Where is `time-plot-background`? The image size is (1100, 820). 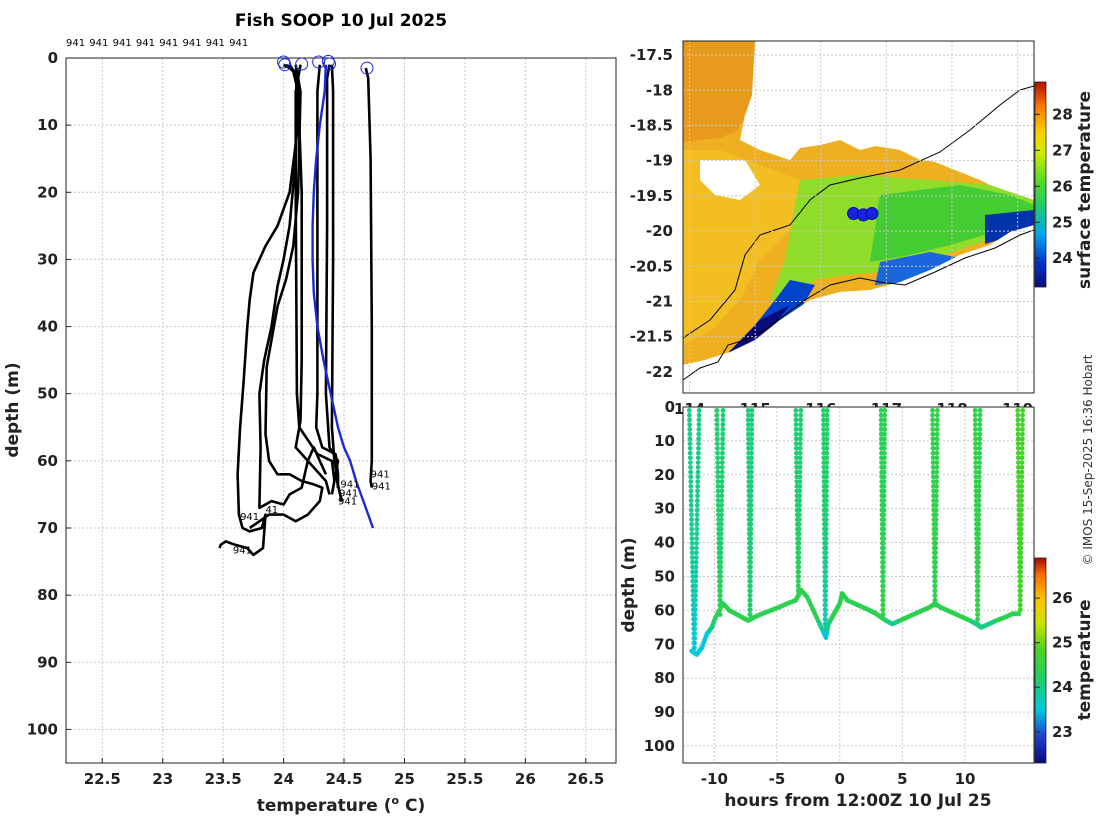
time-plot-background is located at coordinates (858, 585).